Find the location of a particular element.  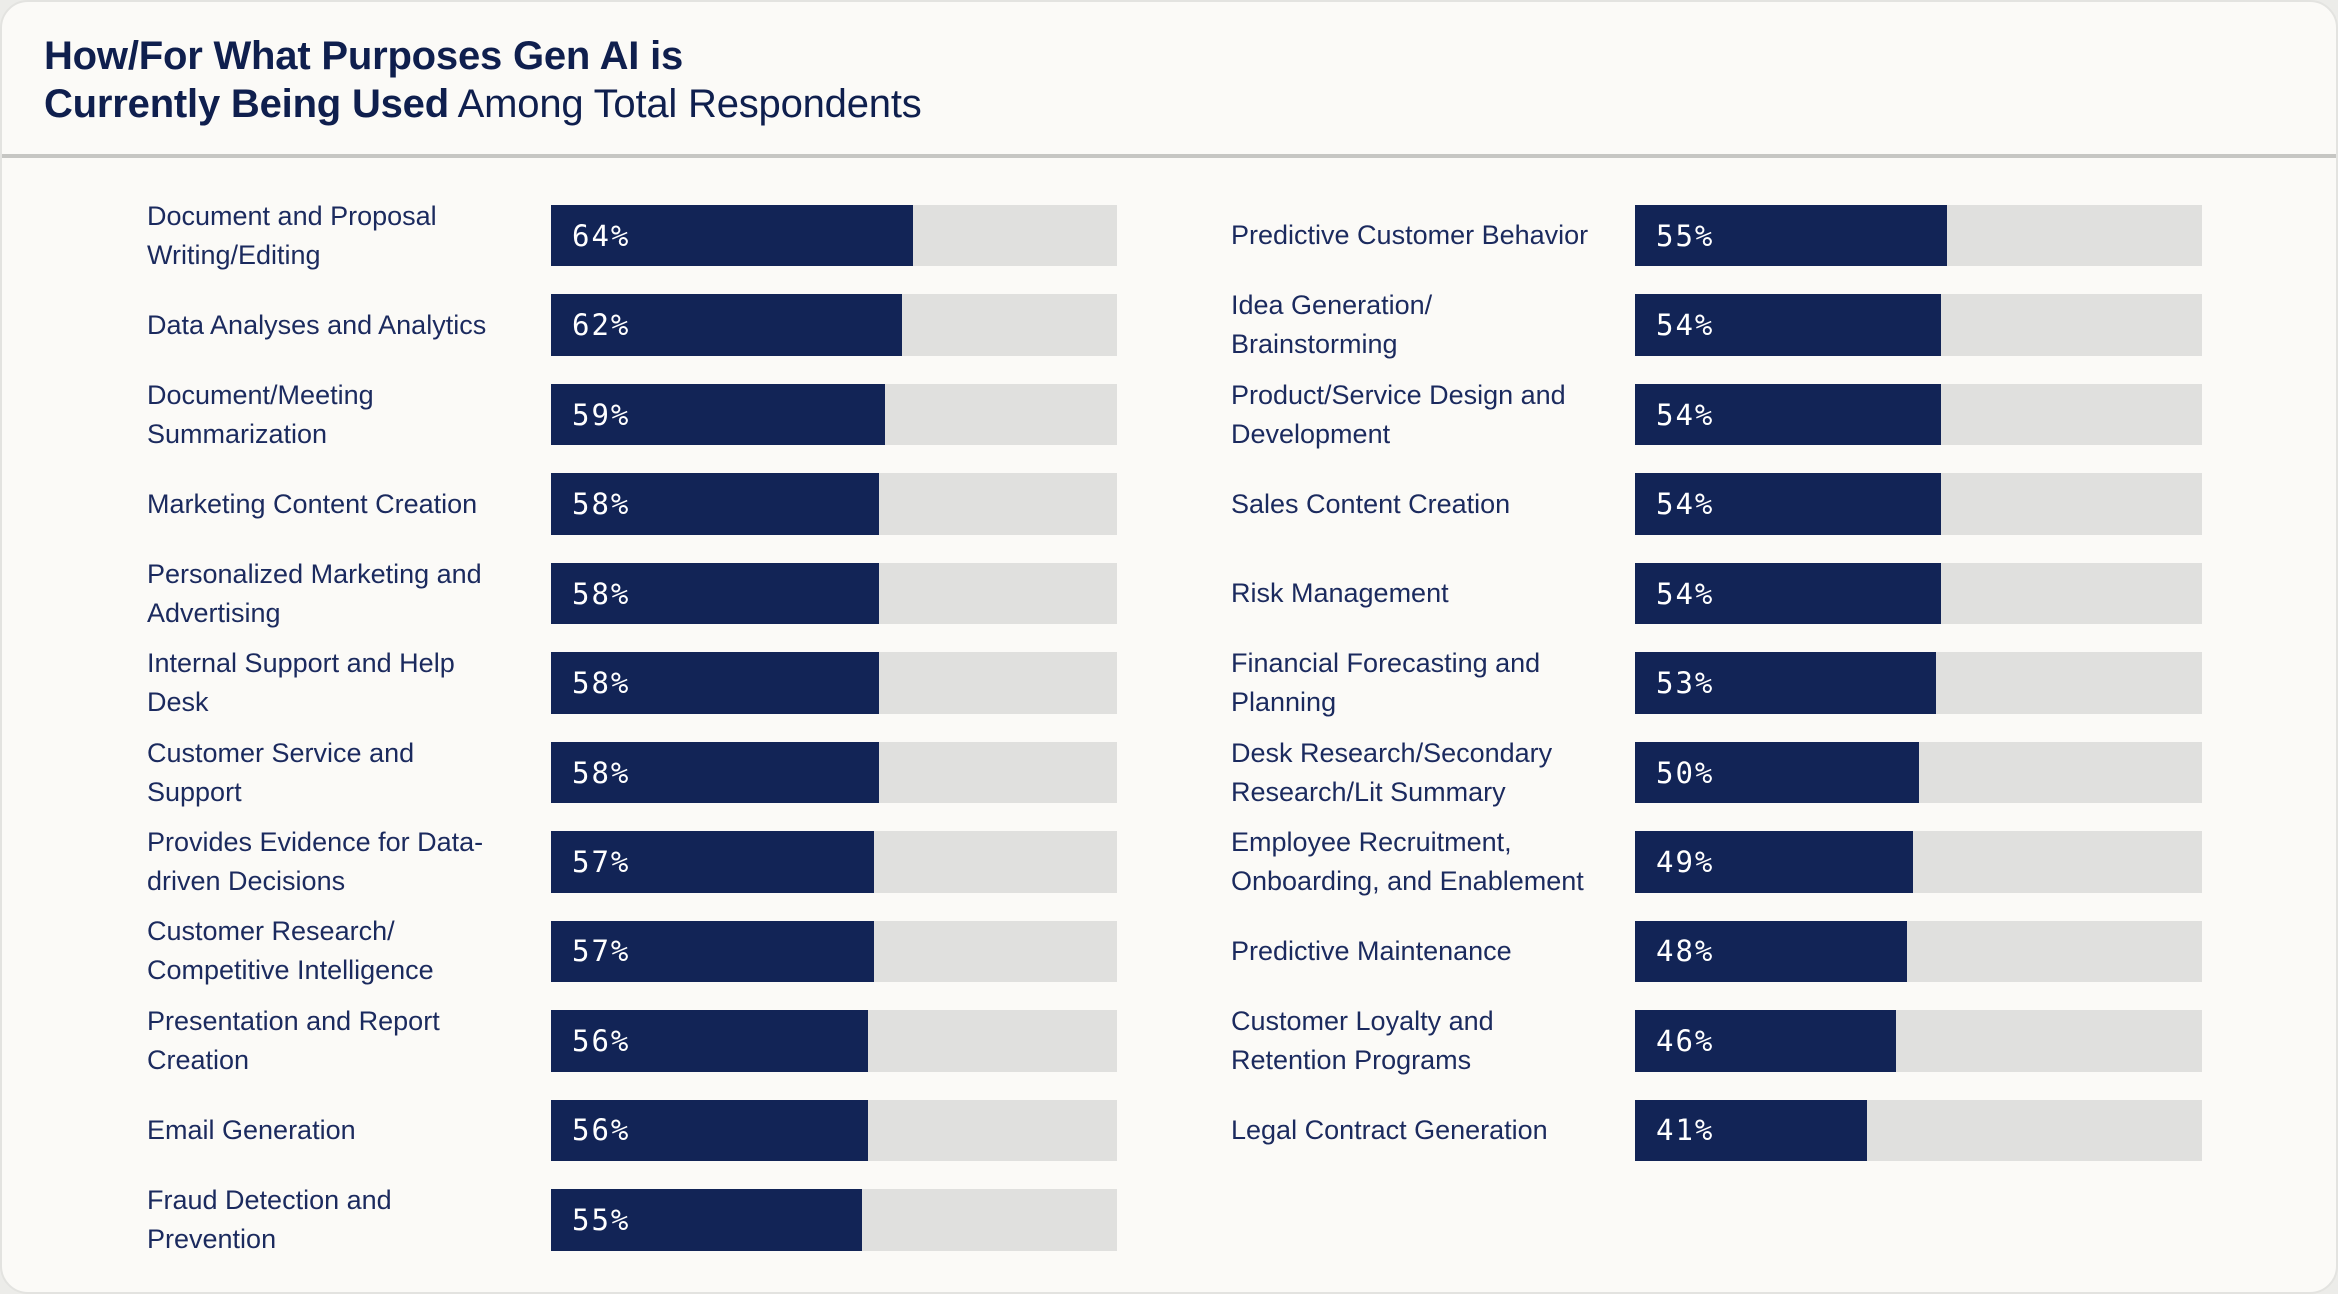

bar-row: Presentation and Report Creation 56% is located at coordinates (632, 1040).